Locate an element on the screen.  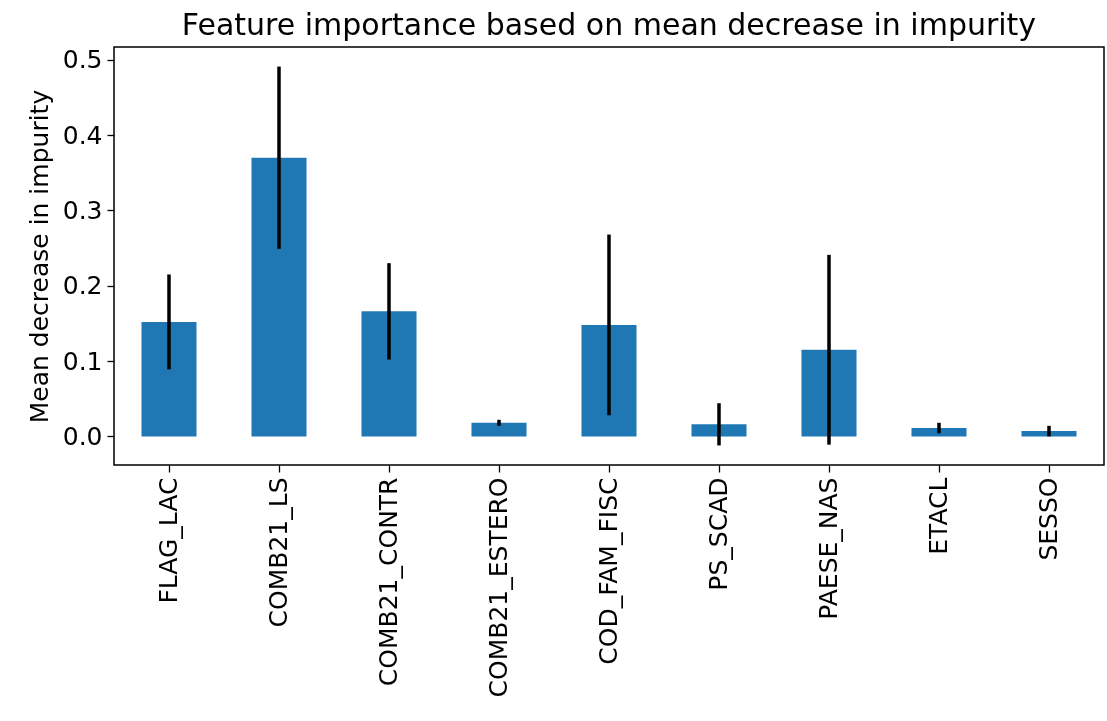
y-tick-label: 0.2 is located at coordinates (82, 286).